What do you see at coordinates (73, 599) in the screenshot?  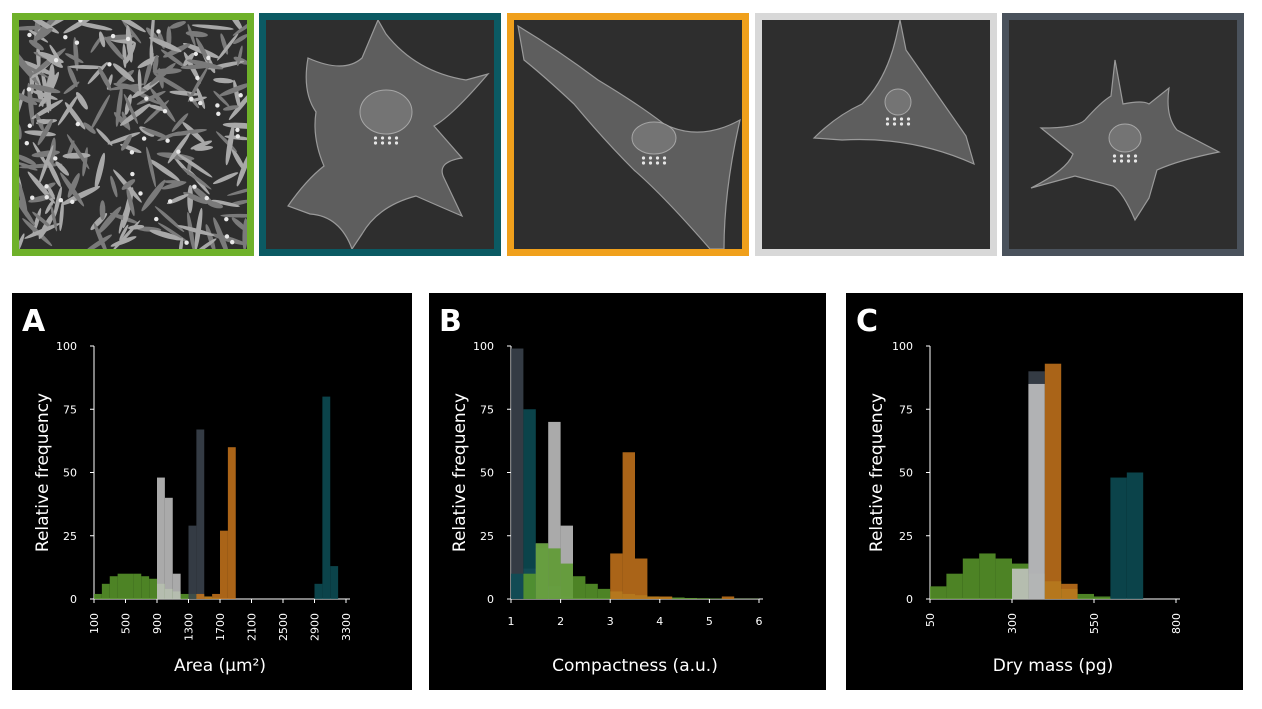 I see `y-tick-label: 0` at bounding box center [73, 599].